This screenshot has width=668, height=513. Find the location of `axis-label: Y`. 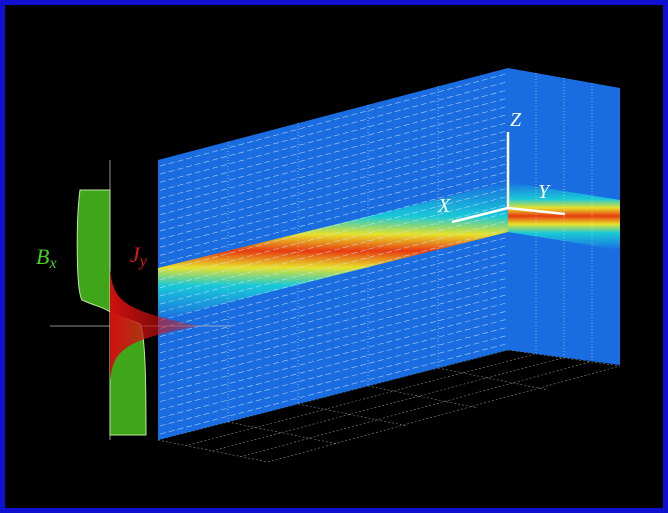

axis-label: Y is located at coordinates (544, 192).